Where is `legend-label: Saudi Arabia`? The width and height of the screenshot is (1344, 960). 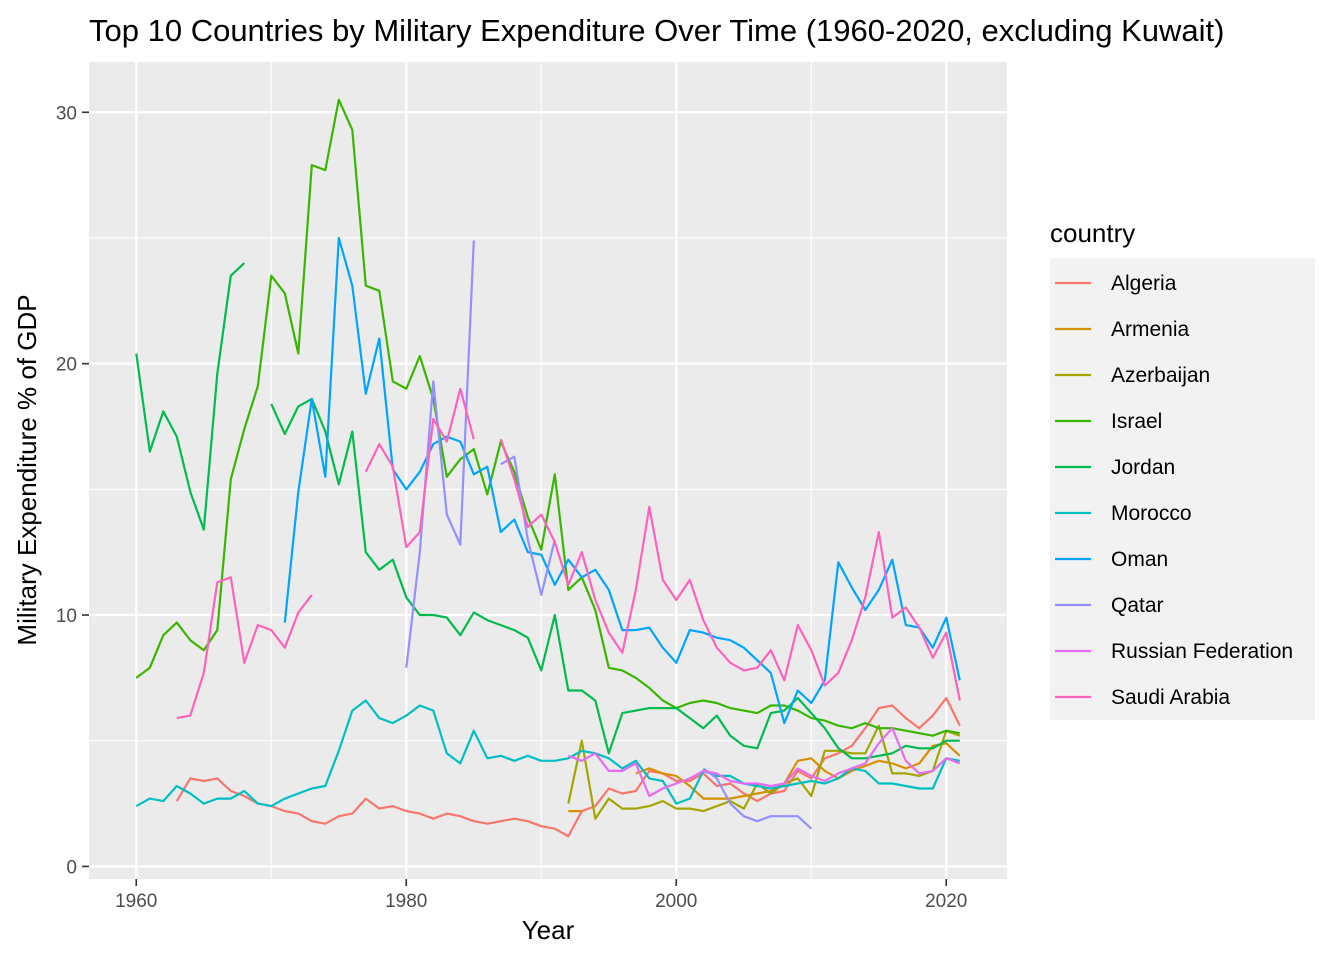
legend-label: Saudi Arabia is located at coordinates (1170, 697).